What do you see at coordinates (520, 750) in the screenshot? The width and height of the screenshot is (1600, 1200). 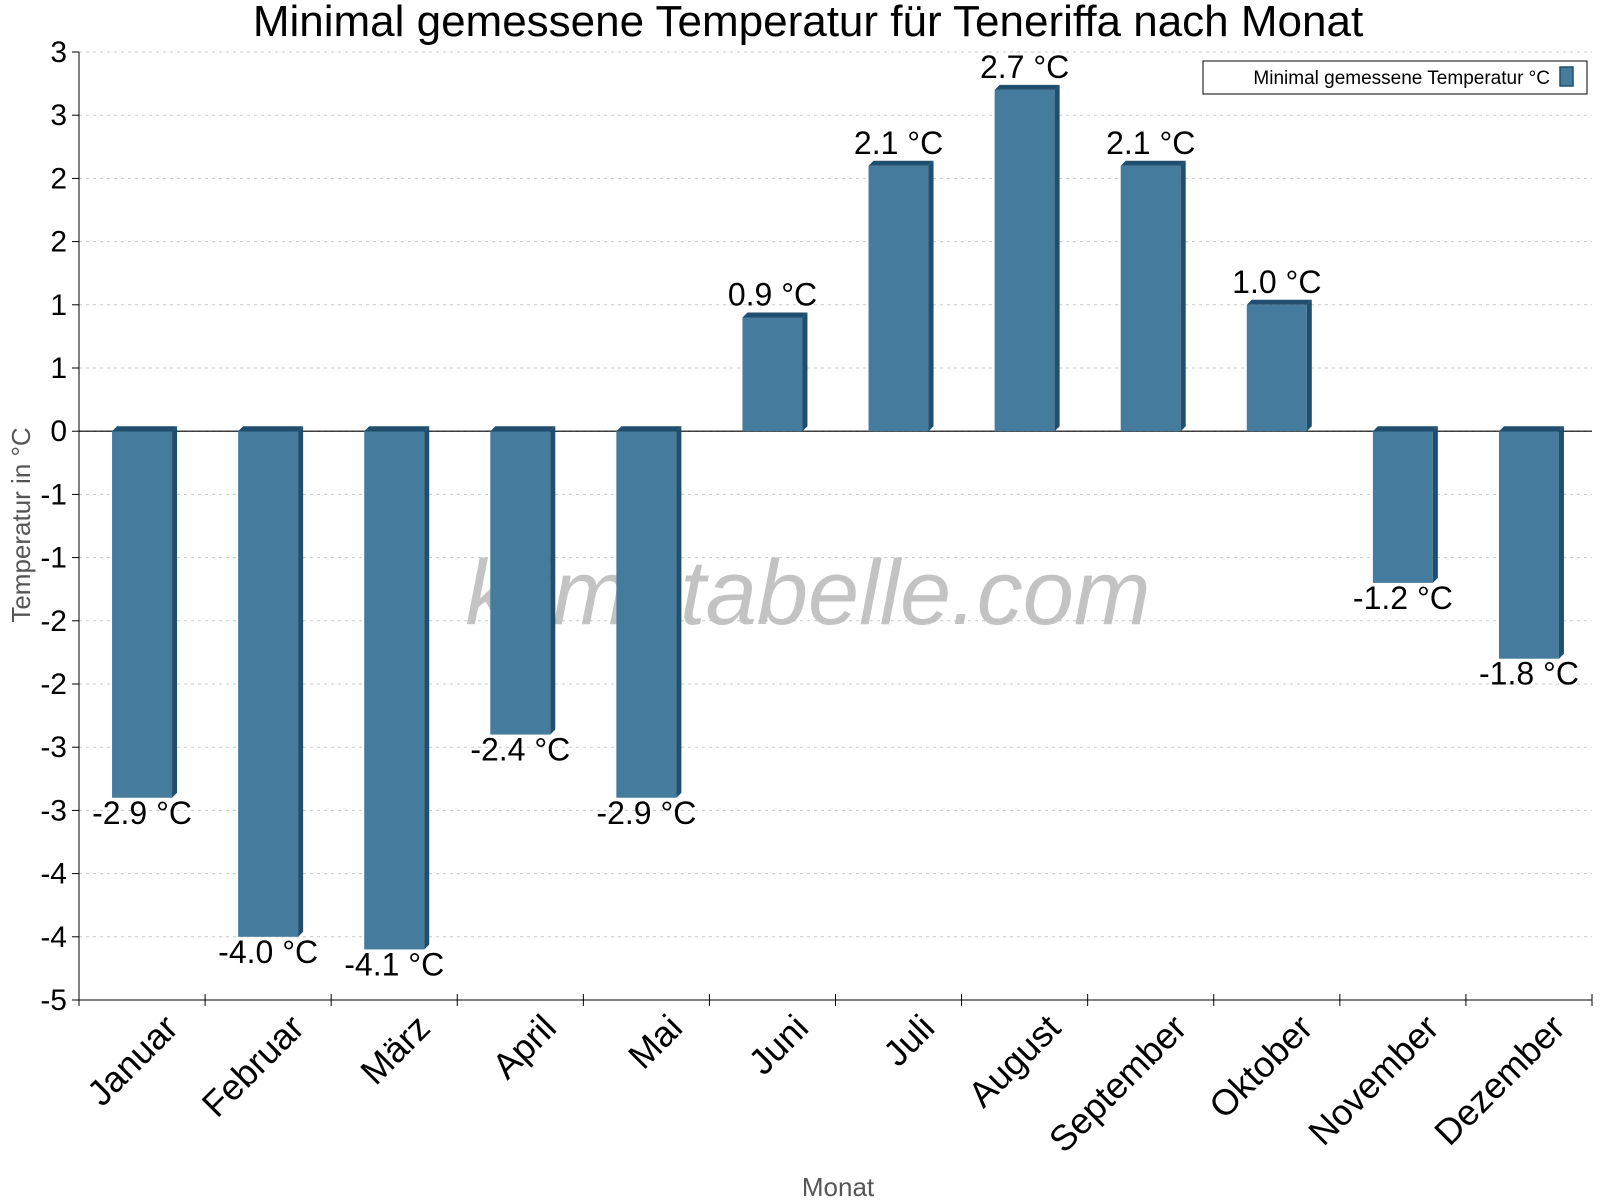 I see `data-label: -2.4 °C` at bounding box center [520, 750].